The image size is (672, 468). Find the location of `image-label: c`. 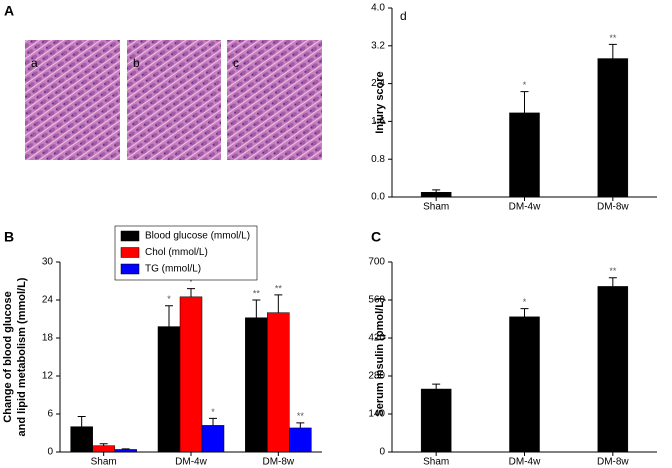

image-label: c is located at coordinates (236, 63).